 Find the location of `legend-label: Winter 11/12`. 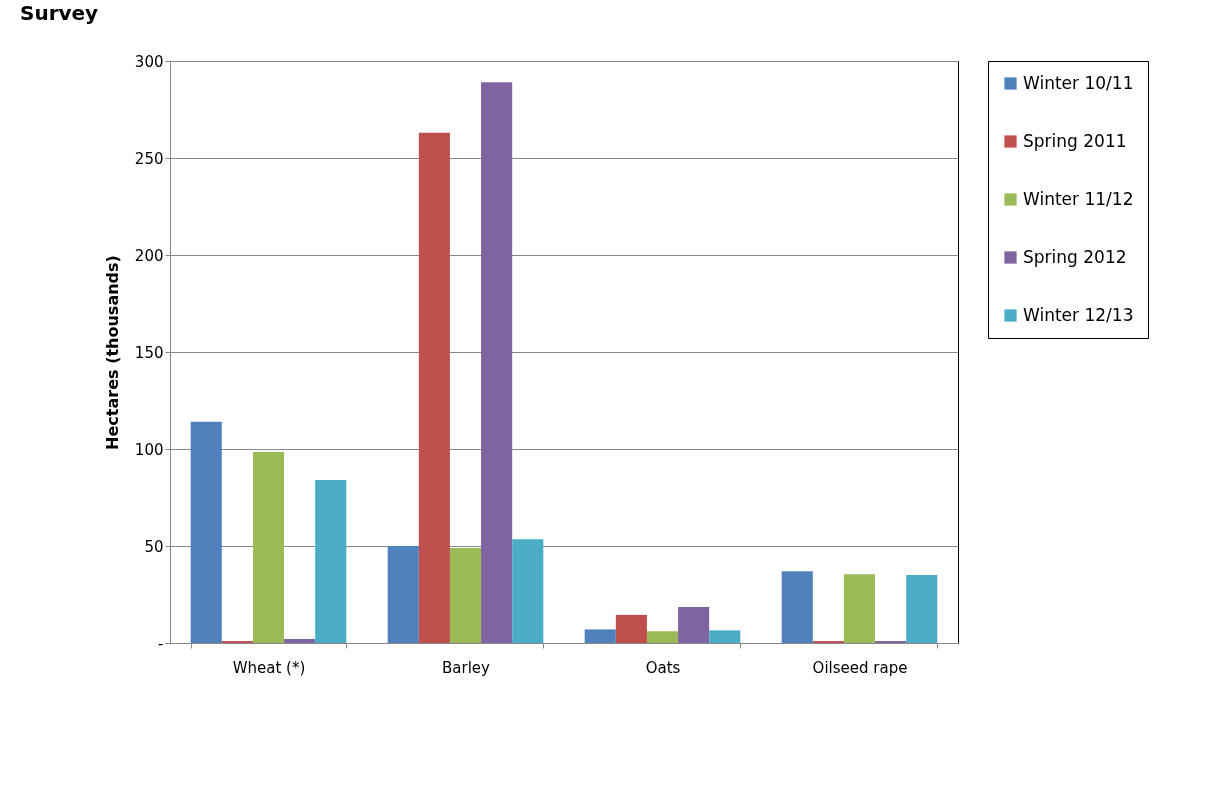

legend-label: Winter 11/12 is located at coordinates (1078, 198).